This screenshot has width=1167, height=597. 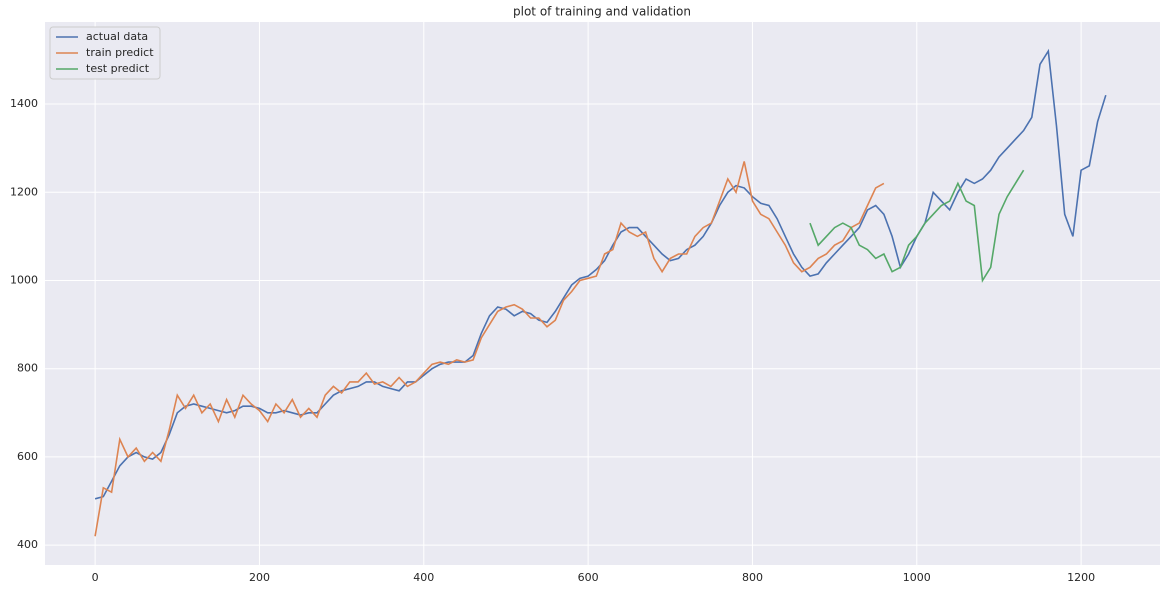 What do you see at coordinates (423, 577) in the screenshot?
I see `x-tick-label: 400` at bounding box center [423, 577].